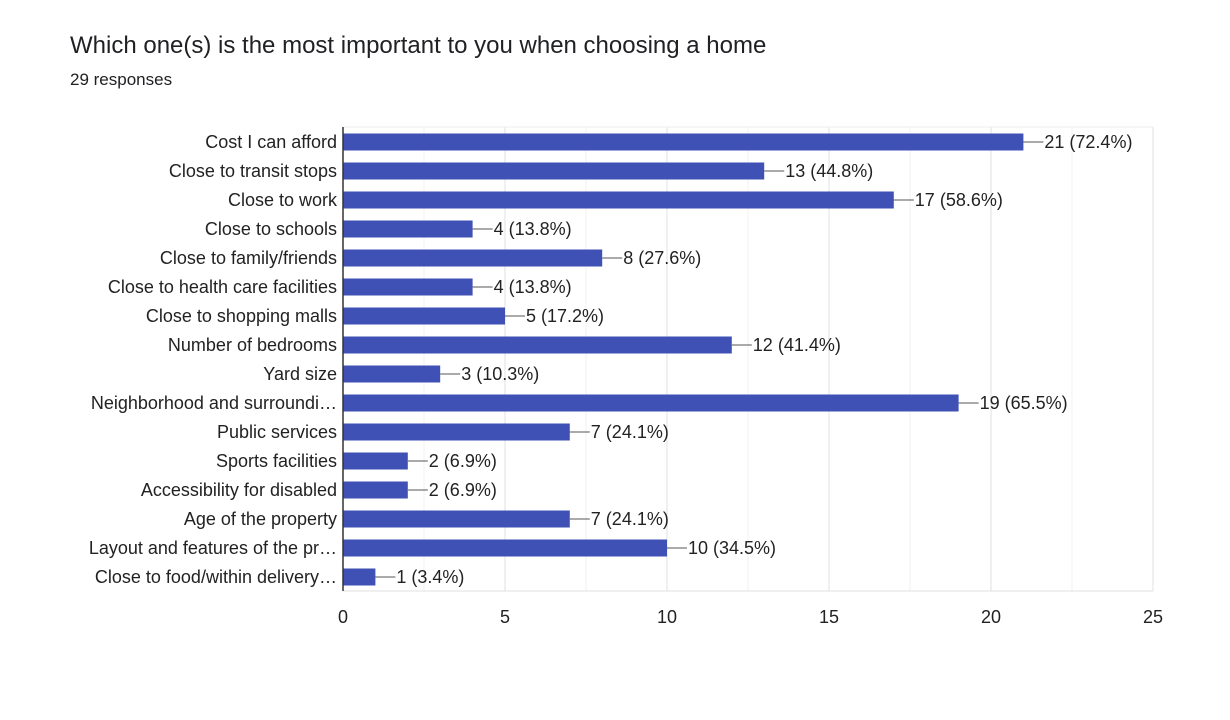 This screenshot has width=1230, height=720. Describe the element at coordinates (505, 617) in the screenshot. I see `x-tick-label: 5` at that location.